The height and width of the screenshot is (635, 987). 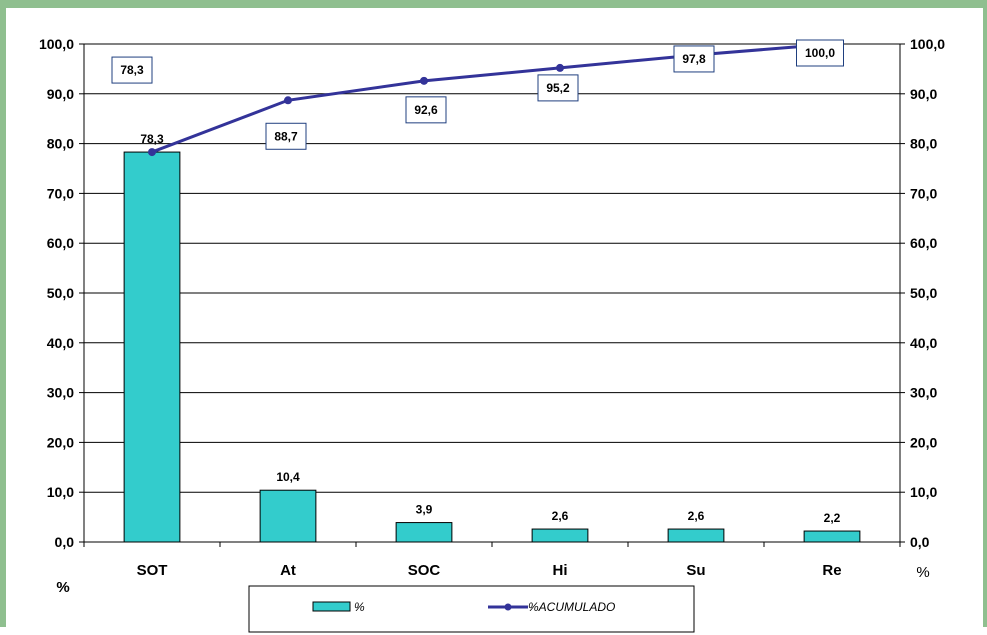 I want to click on left-tick-label: 20,0, so click(x=60, y=442).